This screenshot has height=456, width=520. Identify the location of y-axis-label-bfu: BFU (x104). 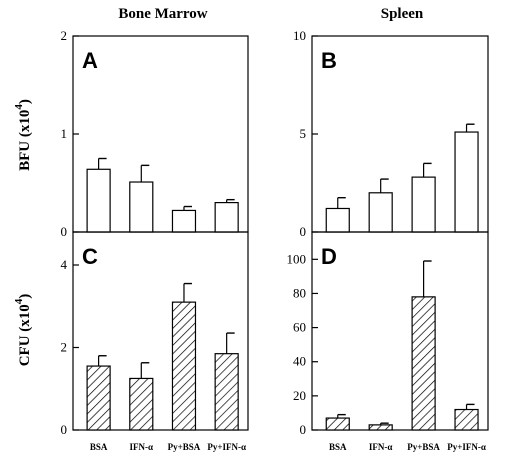
(23, 135).